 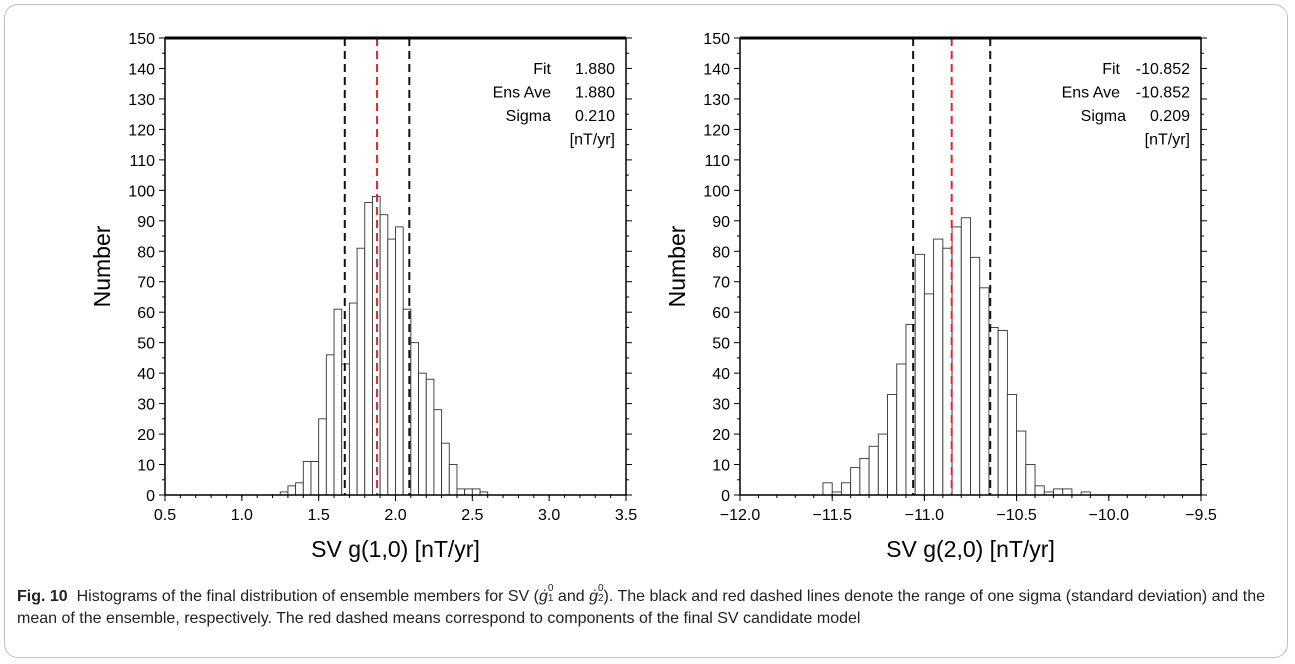 What do you see at coordinates (1201, 515) in the screenshot?
I see `x-tick-label: −9.5` at bounding box center [1201, 515].